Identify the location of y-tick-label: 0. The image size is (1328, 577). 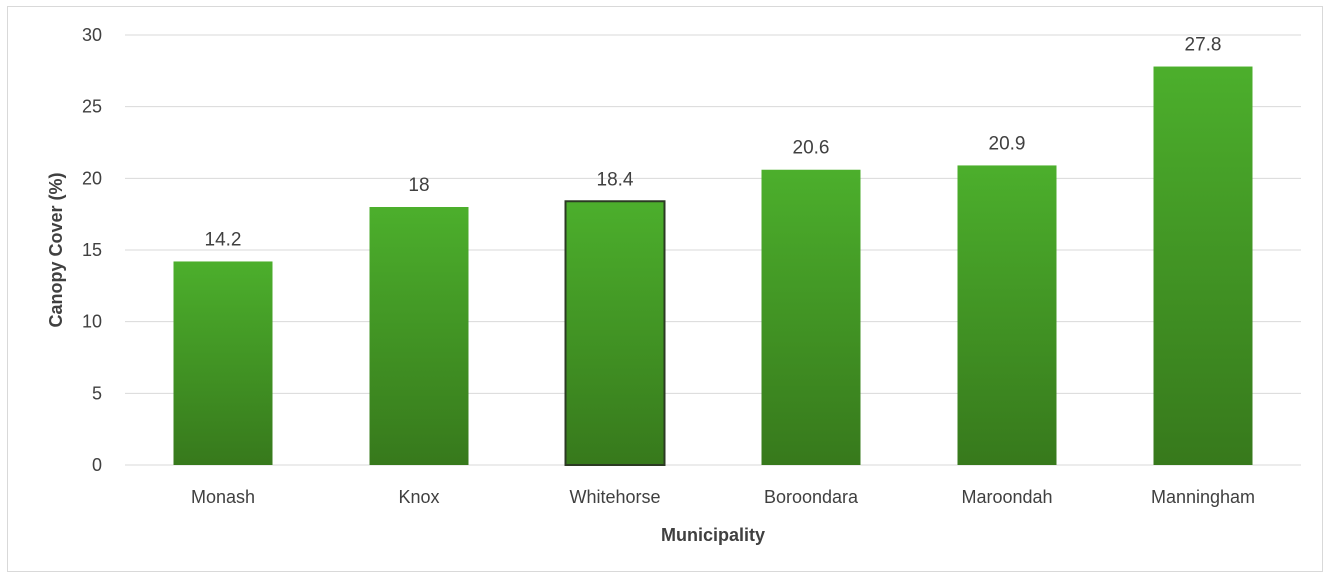
(97, 465).